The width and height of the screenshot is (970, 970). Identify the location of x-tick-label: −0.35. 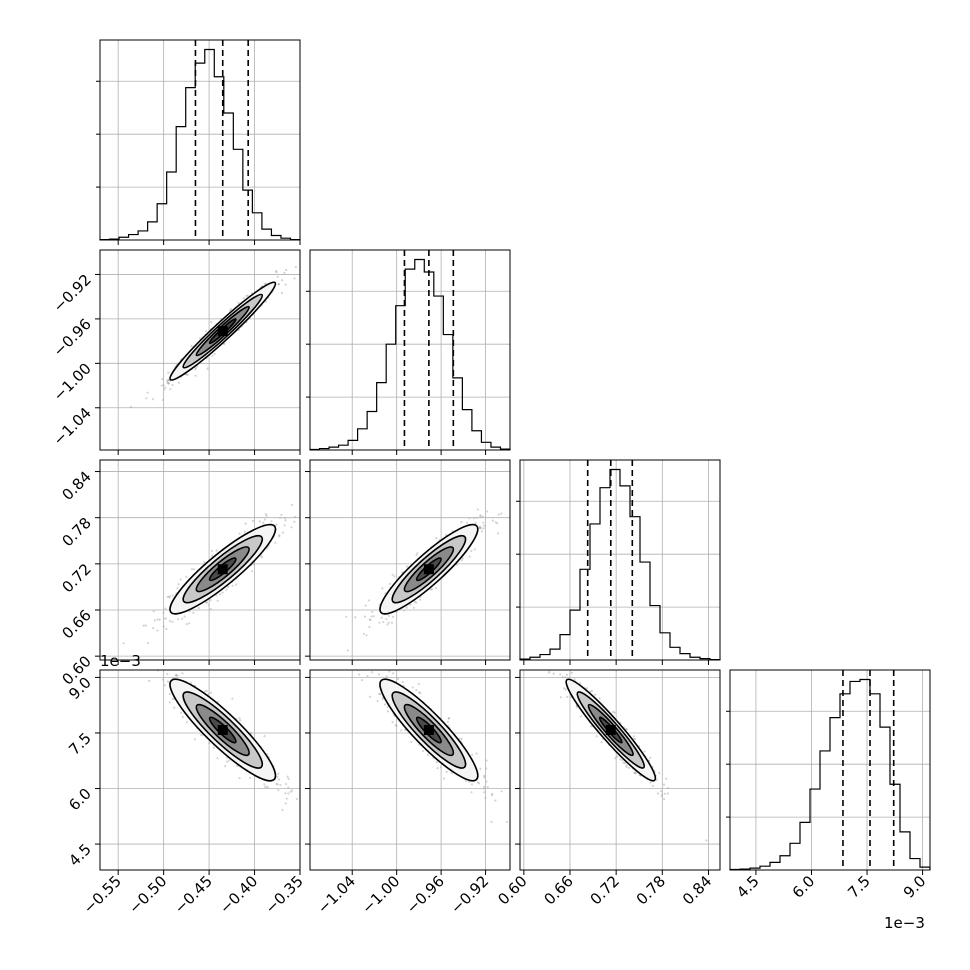
(284, 894).